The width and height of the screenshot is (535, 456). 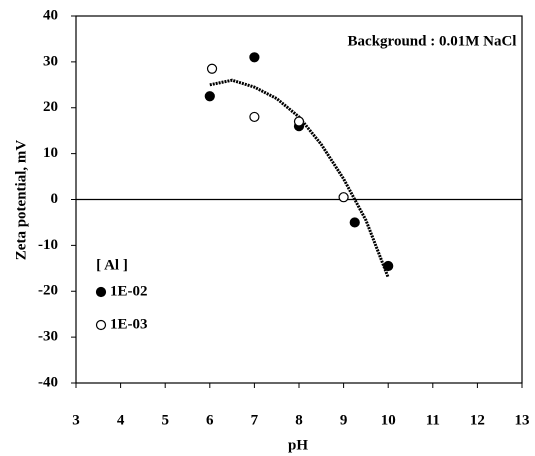 I want to click on x-tick-label: 10, so click(x=388, y=420).